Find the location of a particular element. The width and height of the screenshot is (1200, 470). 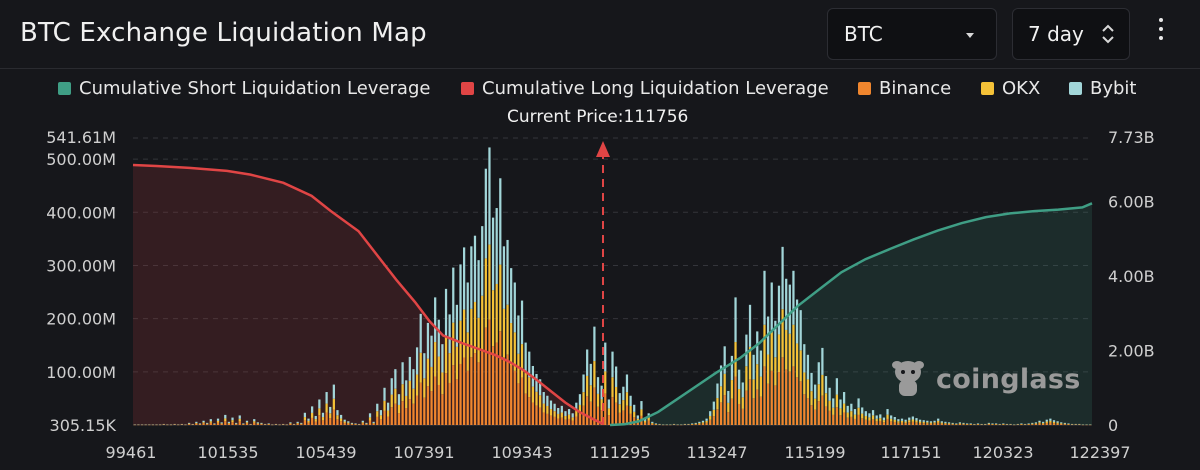

legend-item-okx: OKX is located at coordinates (1010, 91).